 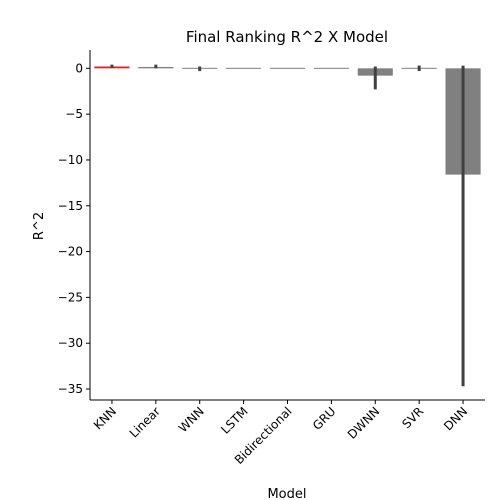 What do you see at coordinates (331, 68) in the screenshot?
I see `bar-gru` at bounding box center [331, 68].